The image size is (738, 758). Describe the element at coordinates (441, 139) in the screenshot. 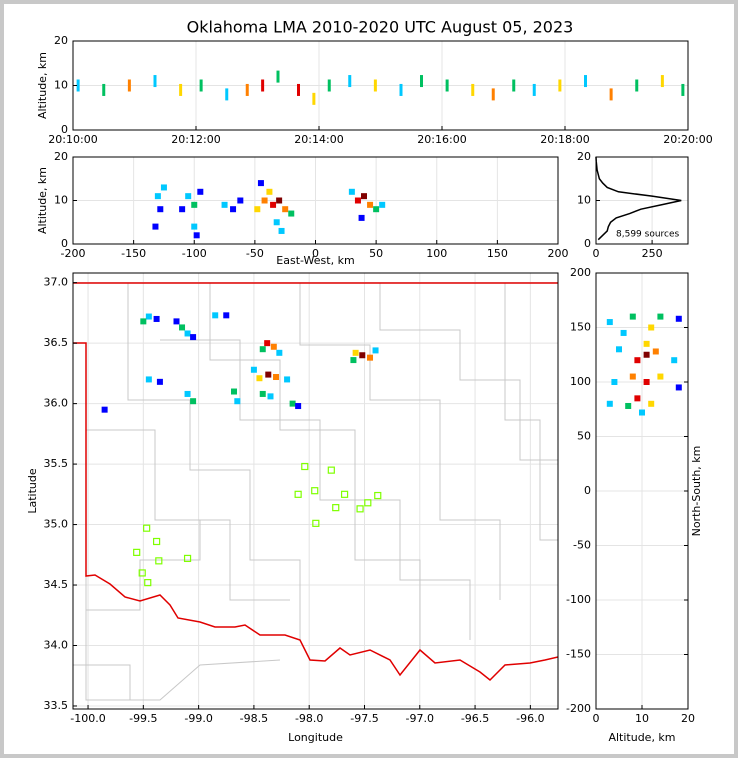

I see `x-tick-label: 20:16:00` at that location.